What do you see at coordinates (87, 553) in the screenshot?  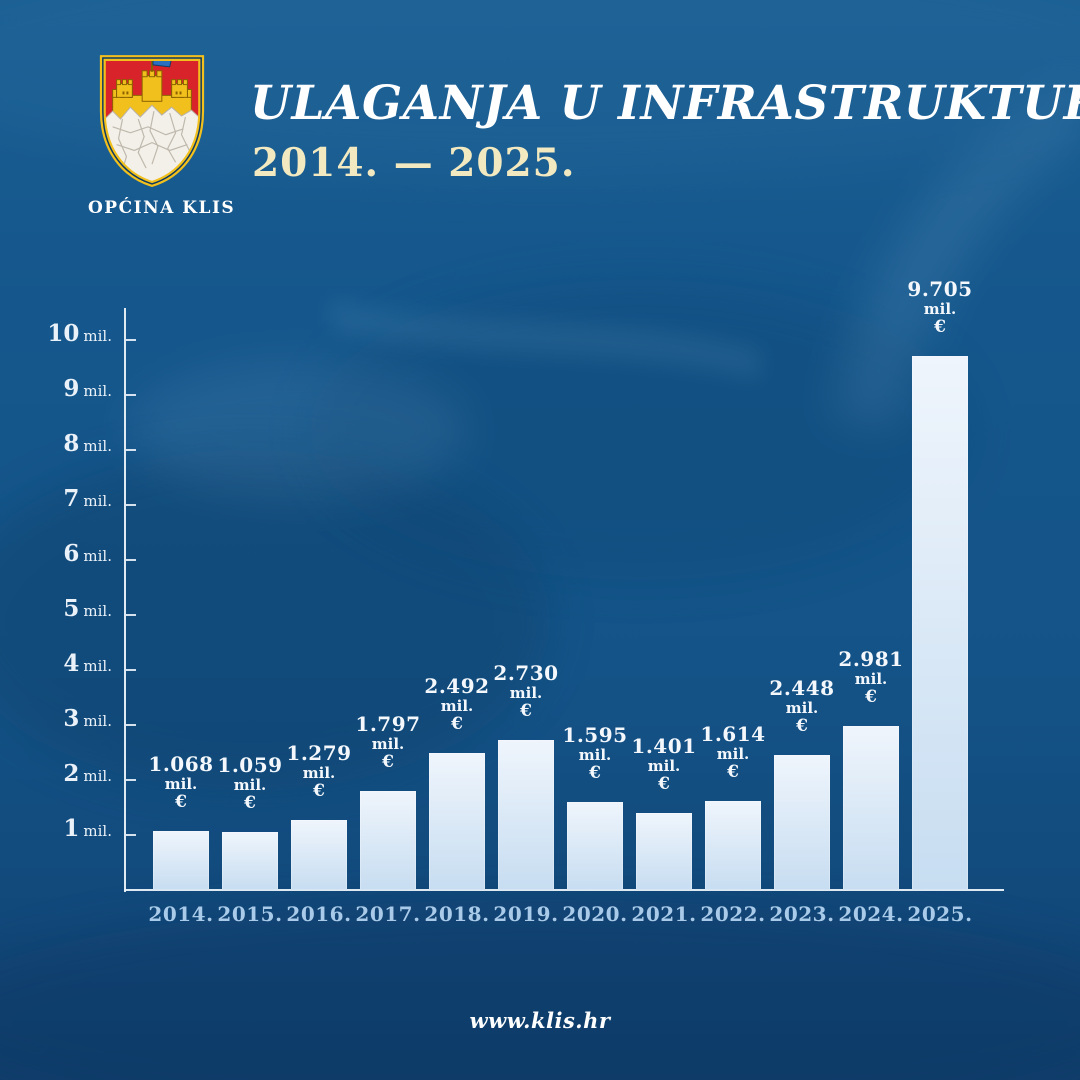 I see `y-tick-label: 6 mil.` at bounding box center [87, 553].